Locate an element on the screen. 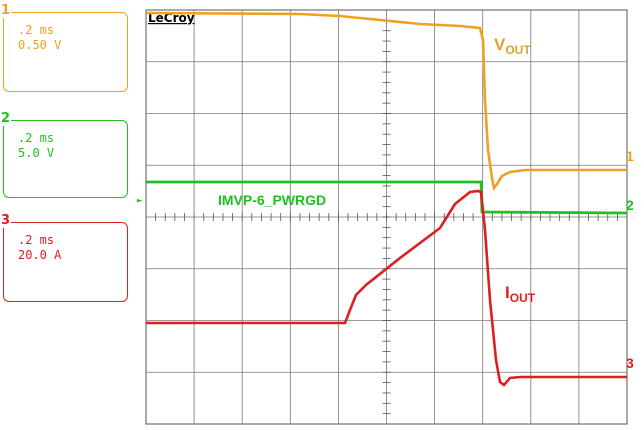 This screenshot has width=644, height=430. channel-1-panel: 1 .2 ms 0.50 V is located at coordinates (64, 47).